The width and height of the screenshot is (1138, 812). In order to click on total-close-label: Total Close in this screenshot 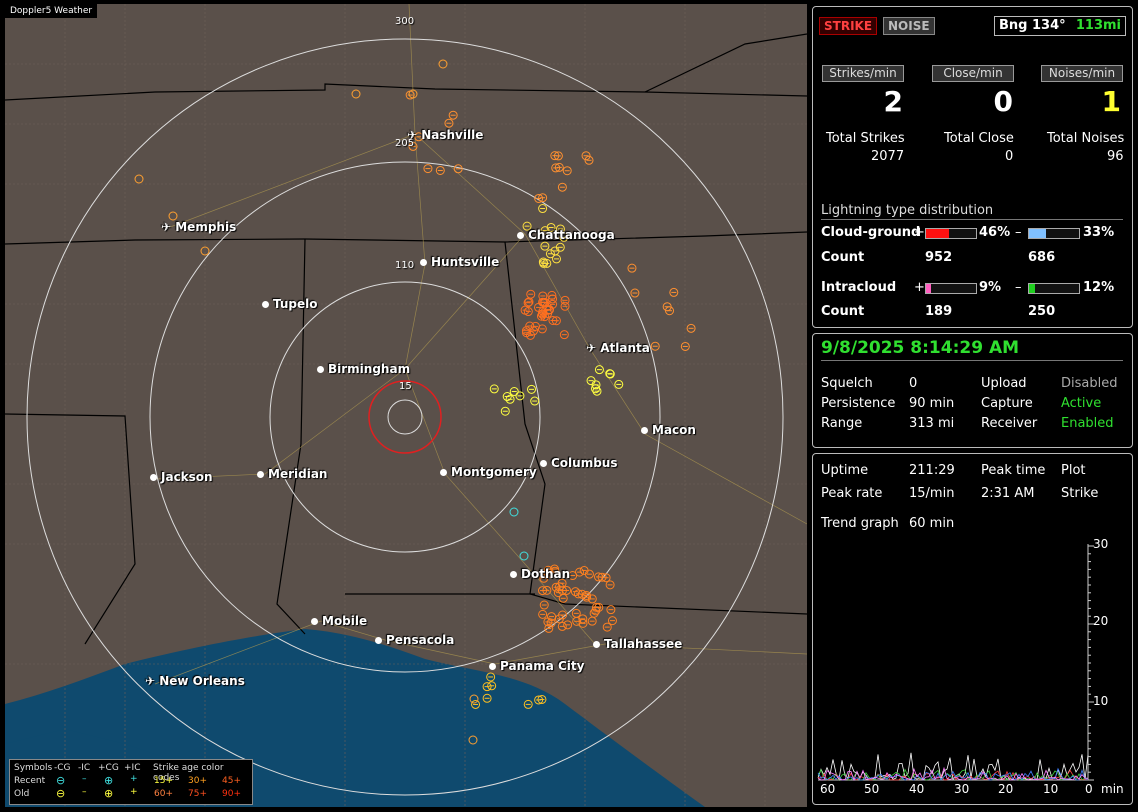, I will do `click(979, 138)`.